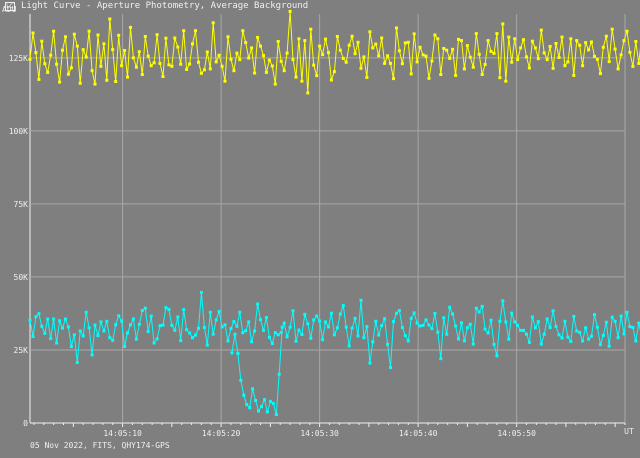 This screenshot has height=458, width=640. Describe the element at coordinates (18, 58) in the screenshot. I see `y-tick-label: 125K` at that location.